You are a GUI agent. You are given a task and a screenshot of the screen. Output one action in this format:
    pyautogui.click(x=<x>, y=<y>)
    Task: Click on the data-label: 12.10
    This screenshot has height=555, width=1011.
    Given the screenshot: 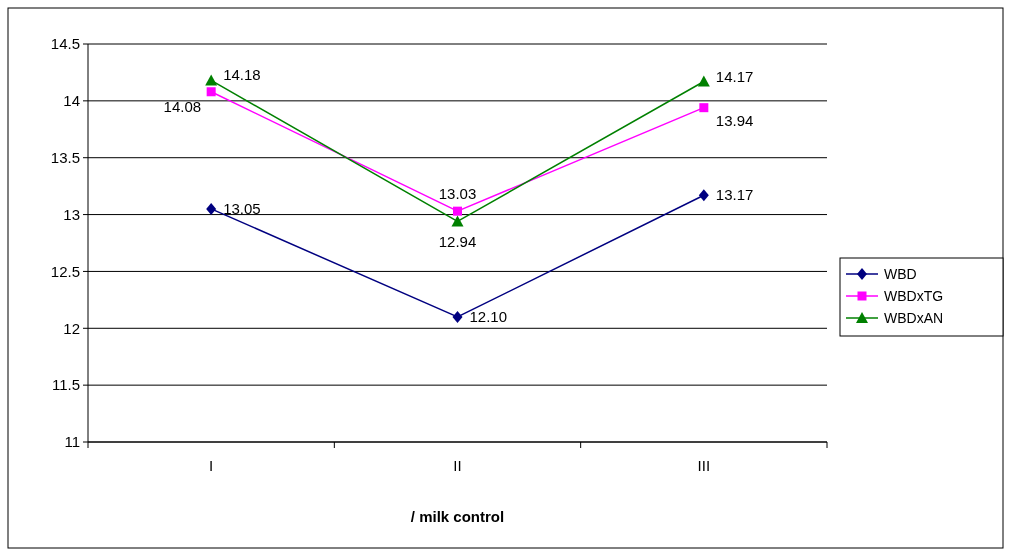 What is the action you would take?
    pyautogui.click(x=488, y=316)
    